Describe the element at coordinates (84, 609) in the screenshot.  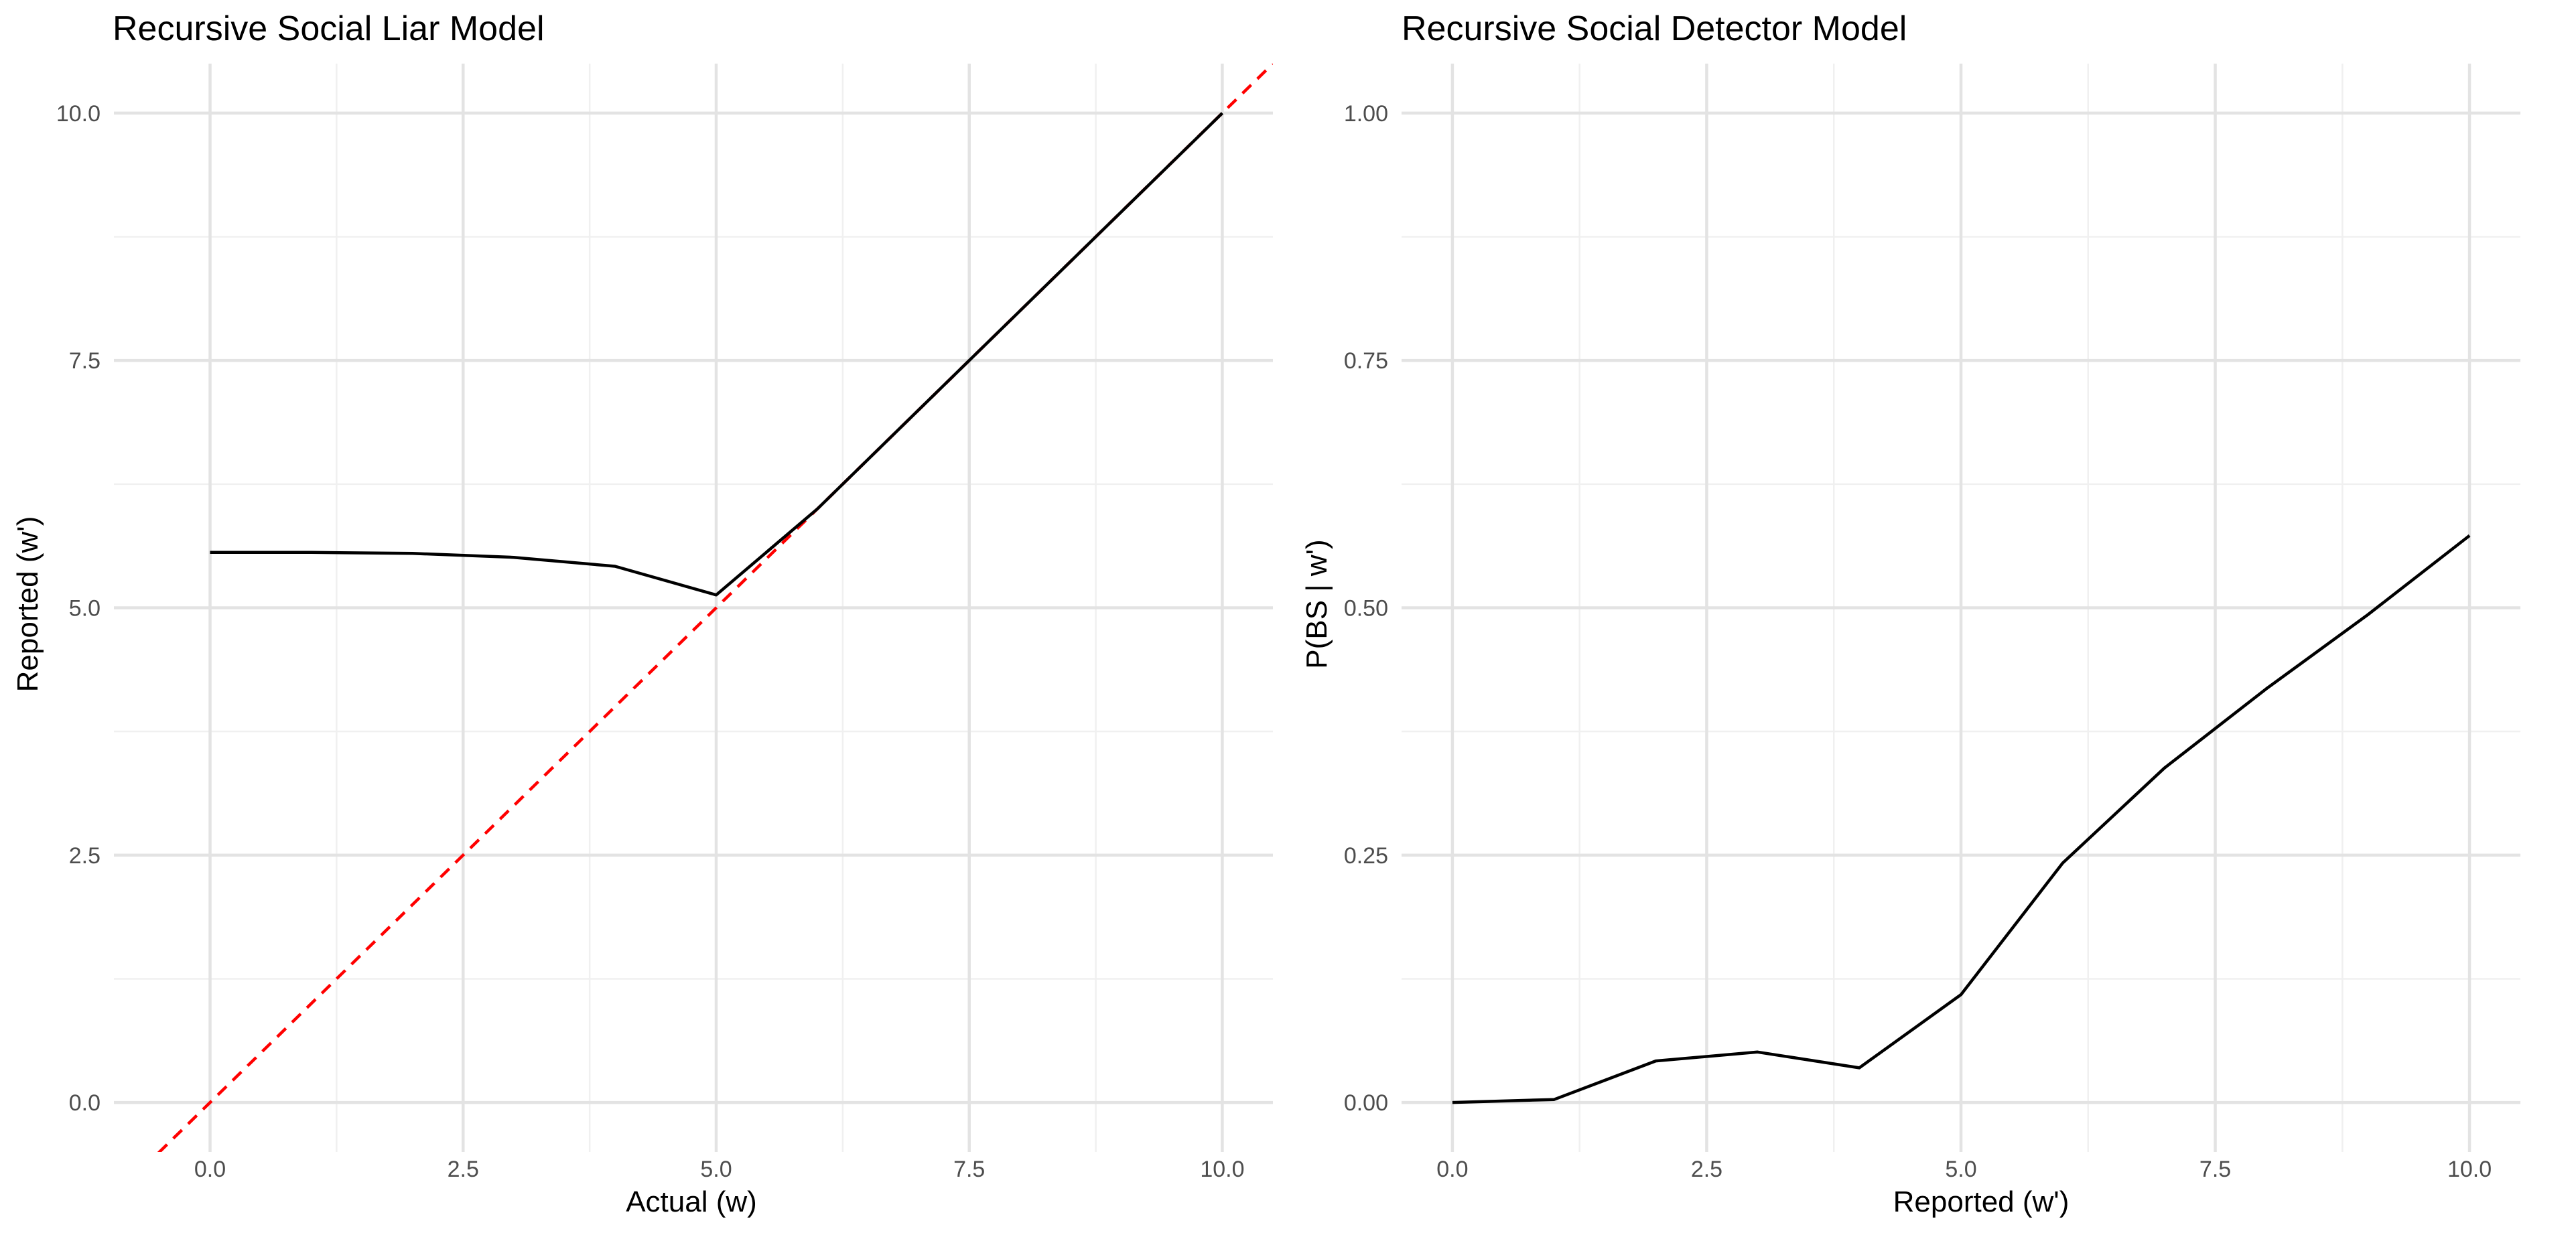
I see `y-tick-label: 5.0` at that location.